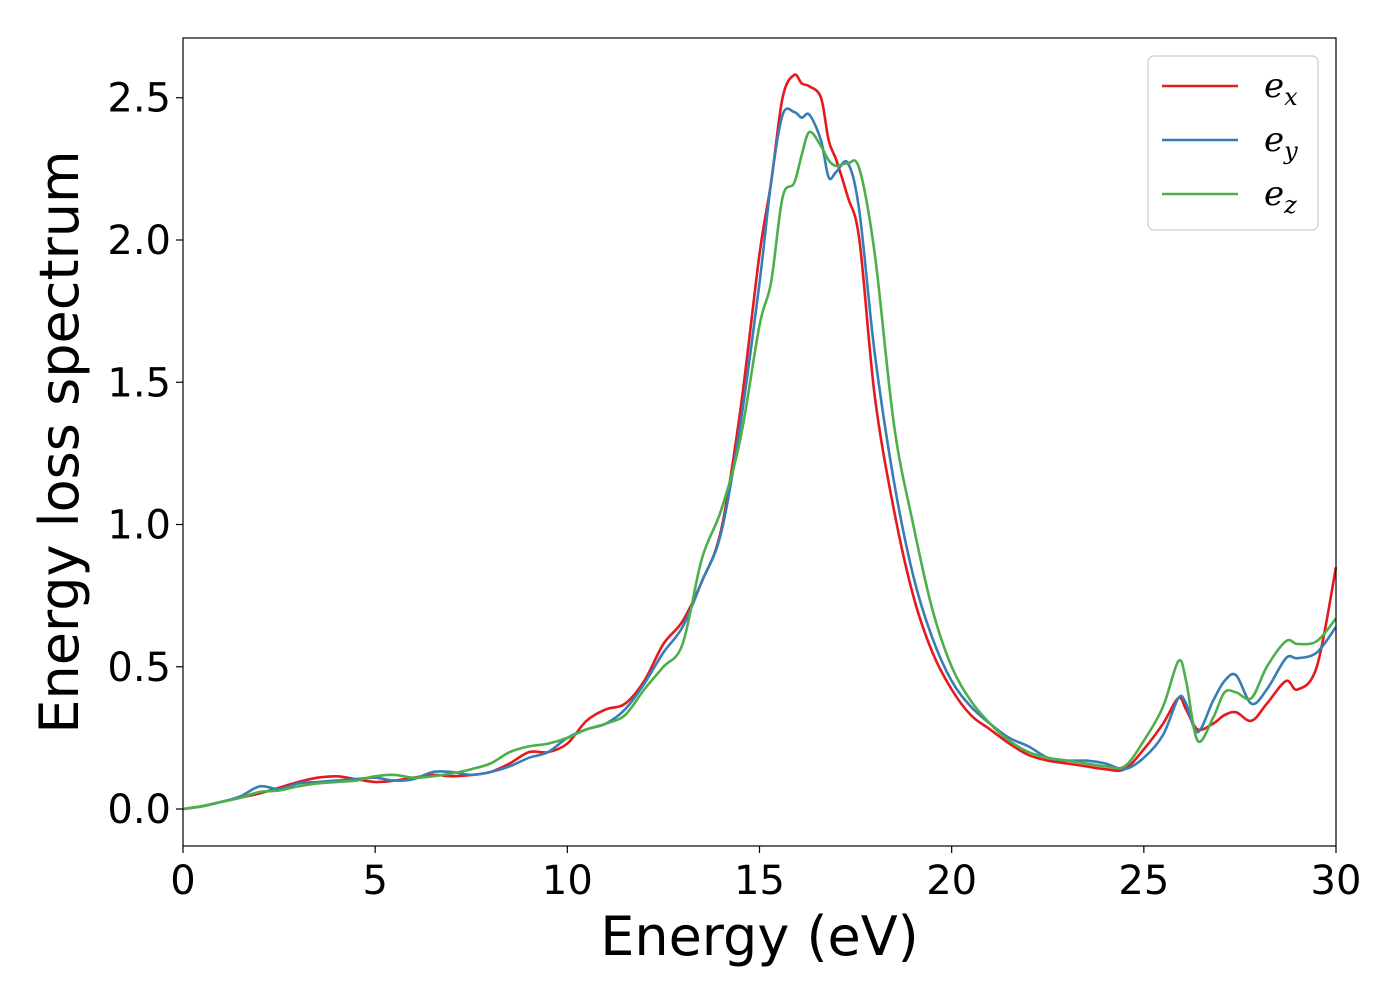 The height and width of the screenshot is (1000, 1400). Describe the element at coordinates (374, 881) in the screenshot. I see `x-tick-label: 5` at that location.